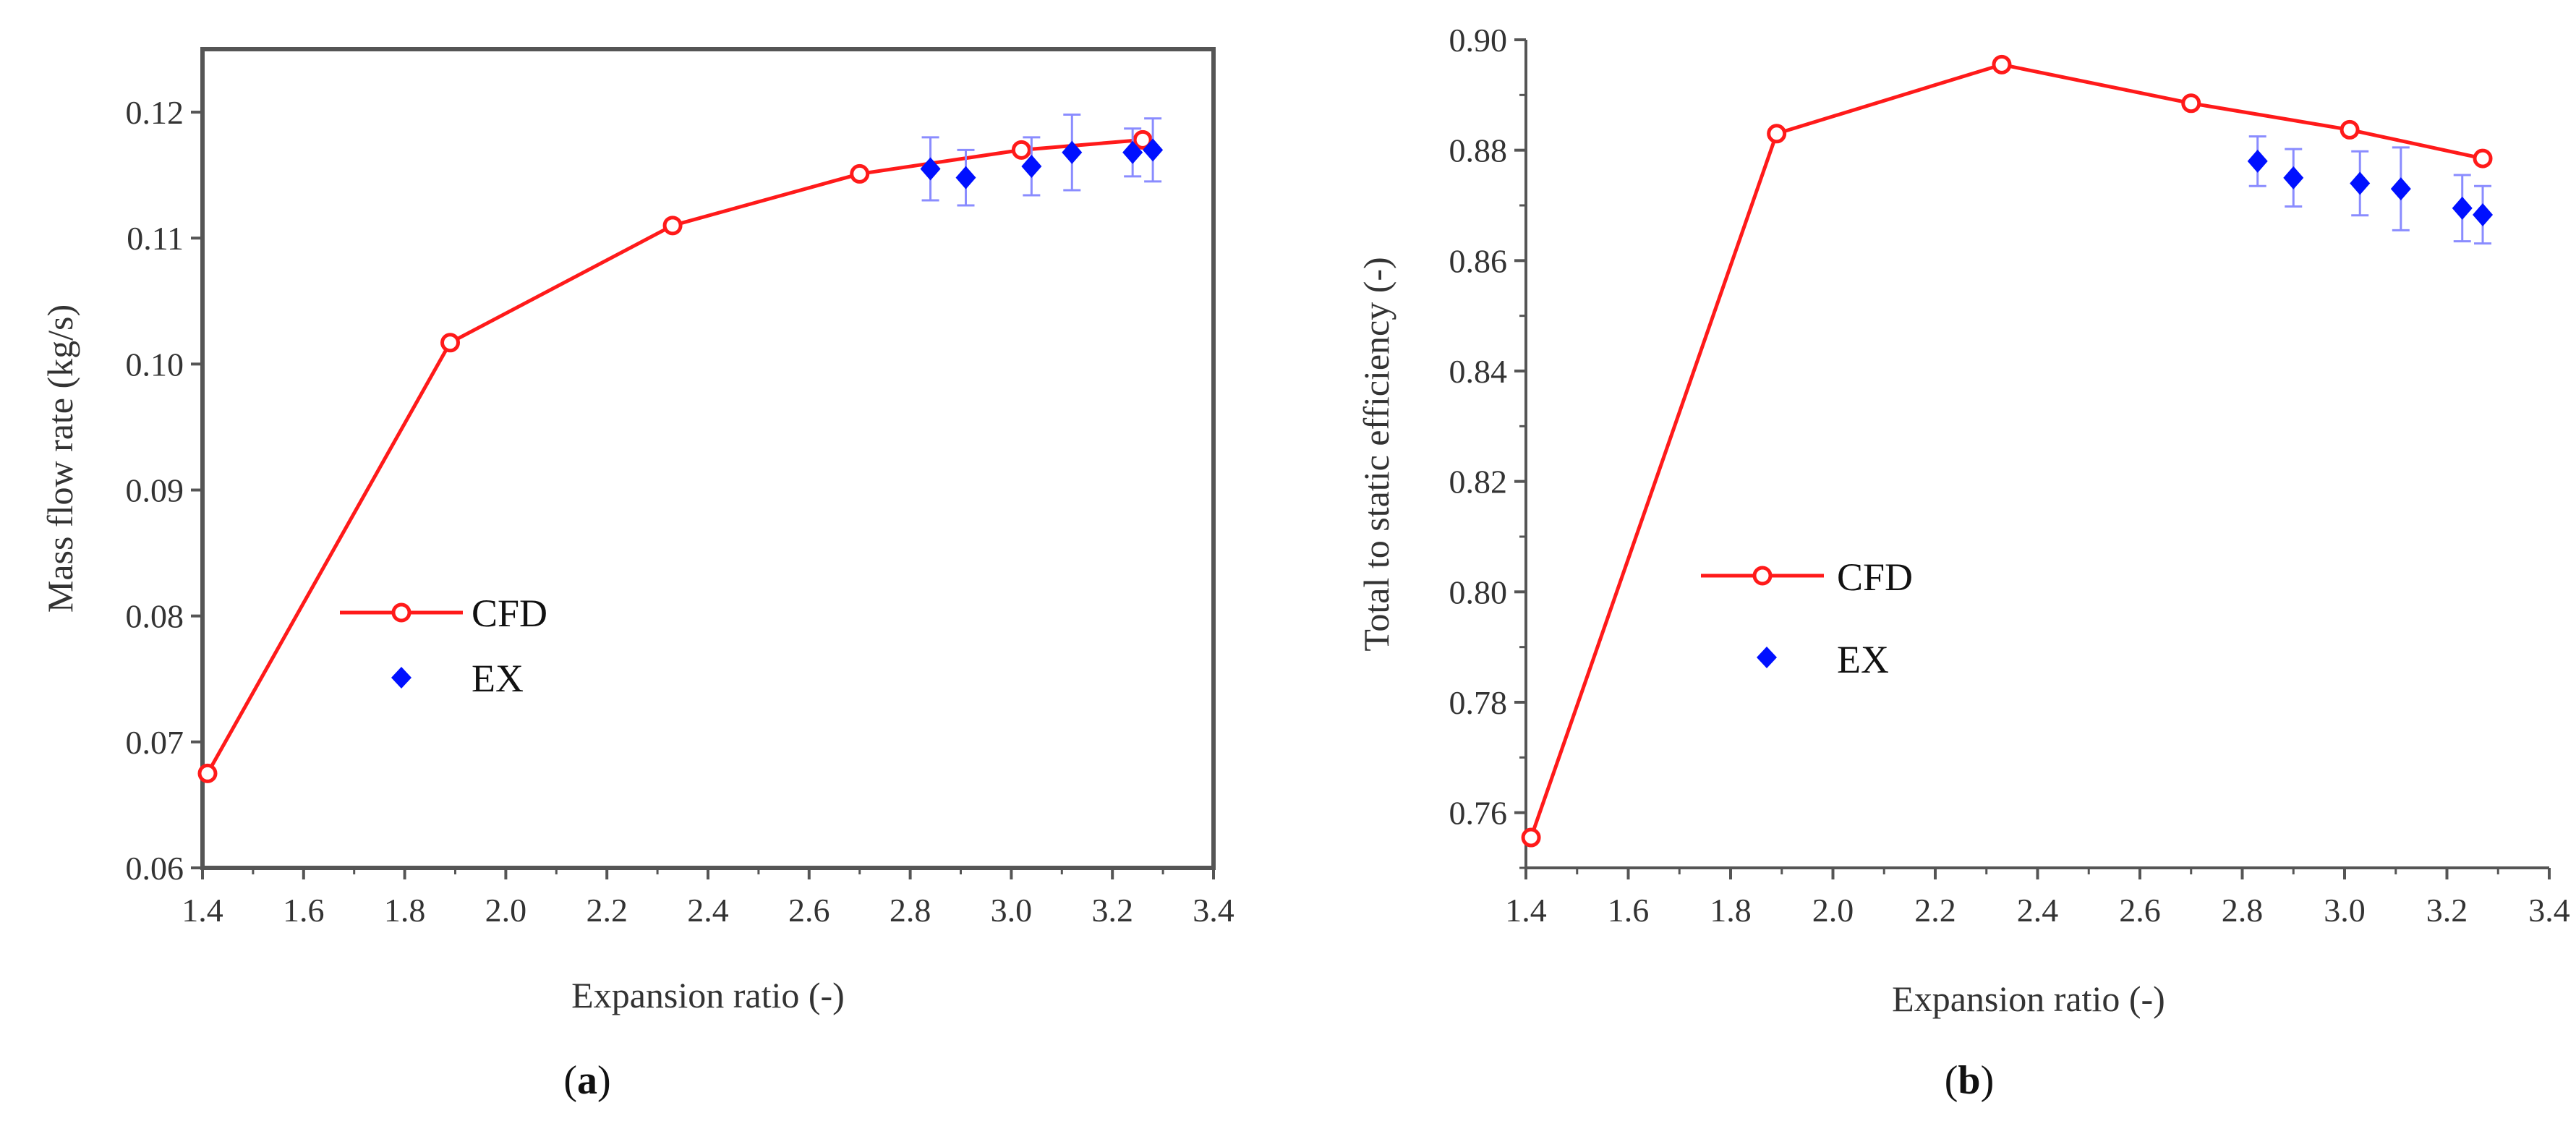  What do you see at coordinates (1376, 454) in the screenshot?
I see `chart-b-y-axis-label: Total to static efficiency (-)` at bounding box center [1376, 454].